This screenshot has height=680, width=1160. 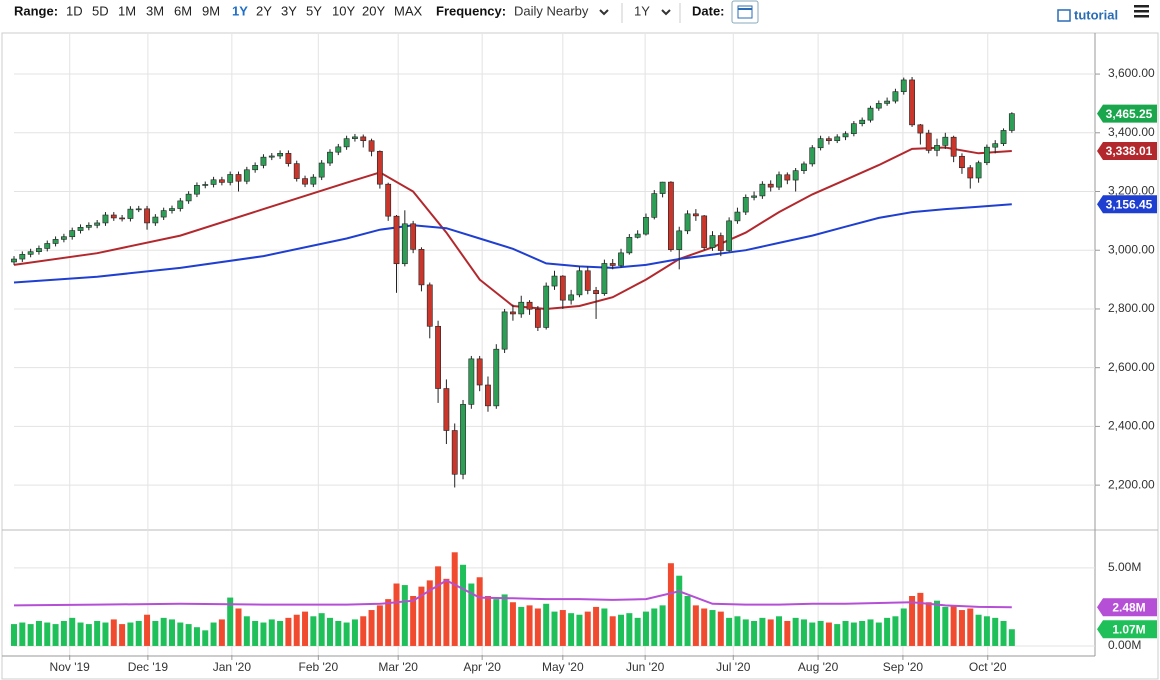 What do you see at coordinates (373, 10) in the screenshot?
I see `range-button: 20Y` at bounding box center [373, 10].